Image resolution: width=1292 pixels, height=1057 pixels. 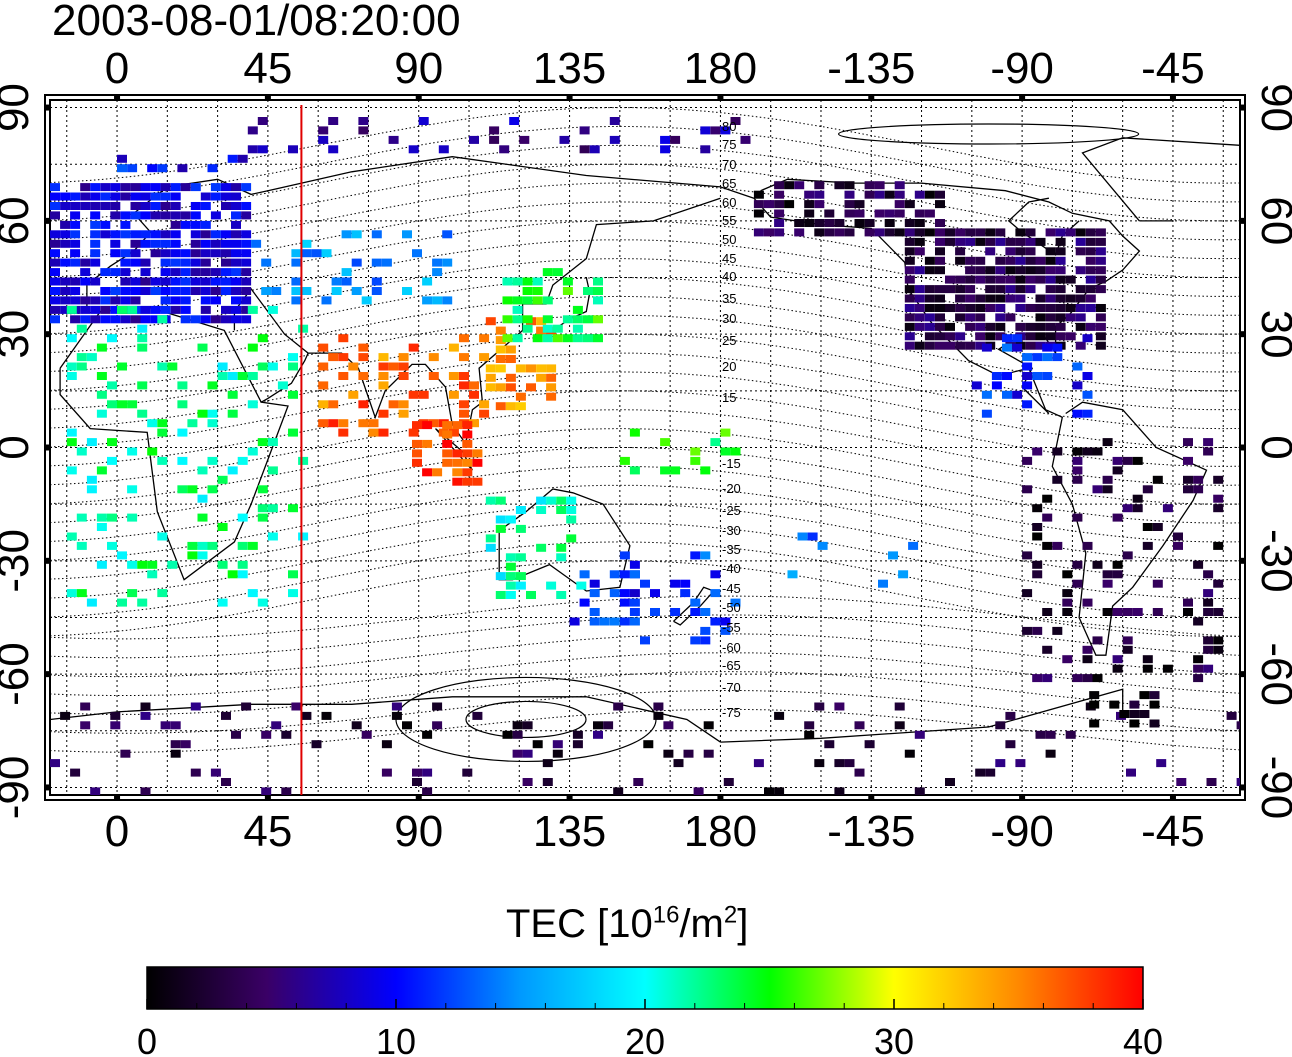 I want to click on contour-label: 55, so click(x=729, y=220).